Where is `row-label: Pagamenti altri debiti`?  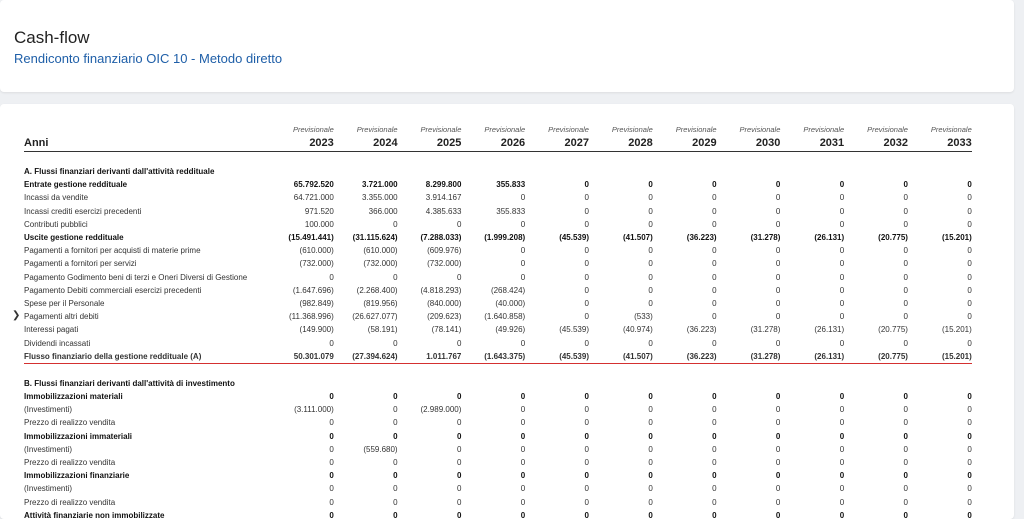
row-label: Pagamenti altri debiti is located at coordinates (61, 317).